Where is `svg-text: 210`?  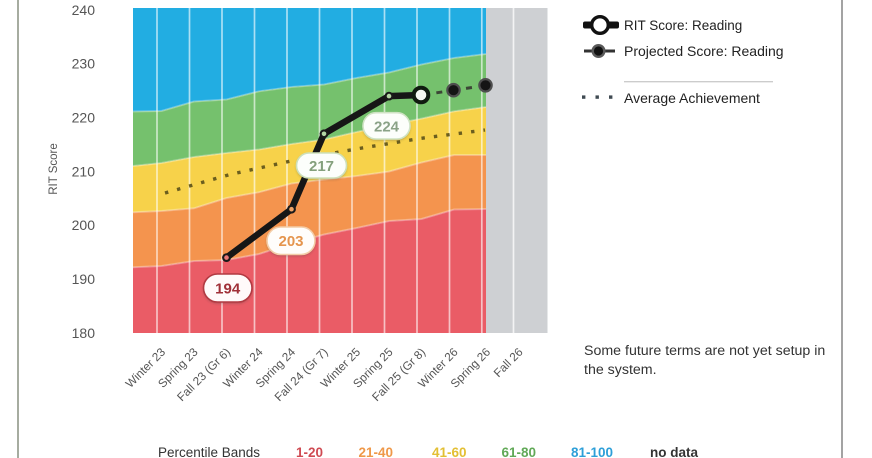
svg-text: 210 is located at coordinates (84, 171).